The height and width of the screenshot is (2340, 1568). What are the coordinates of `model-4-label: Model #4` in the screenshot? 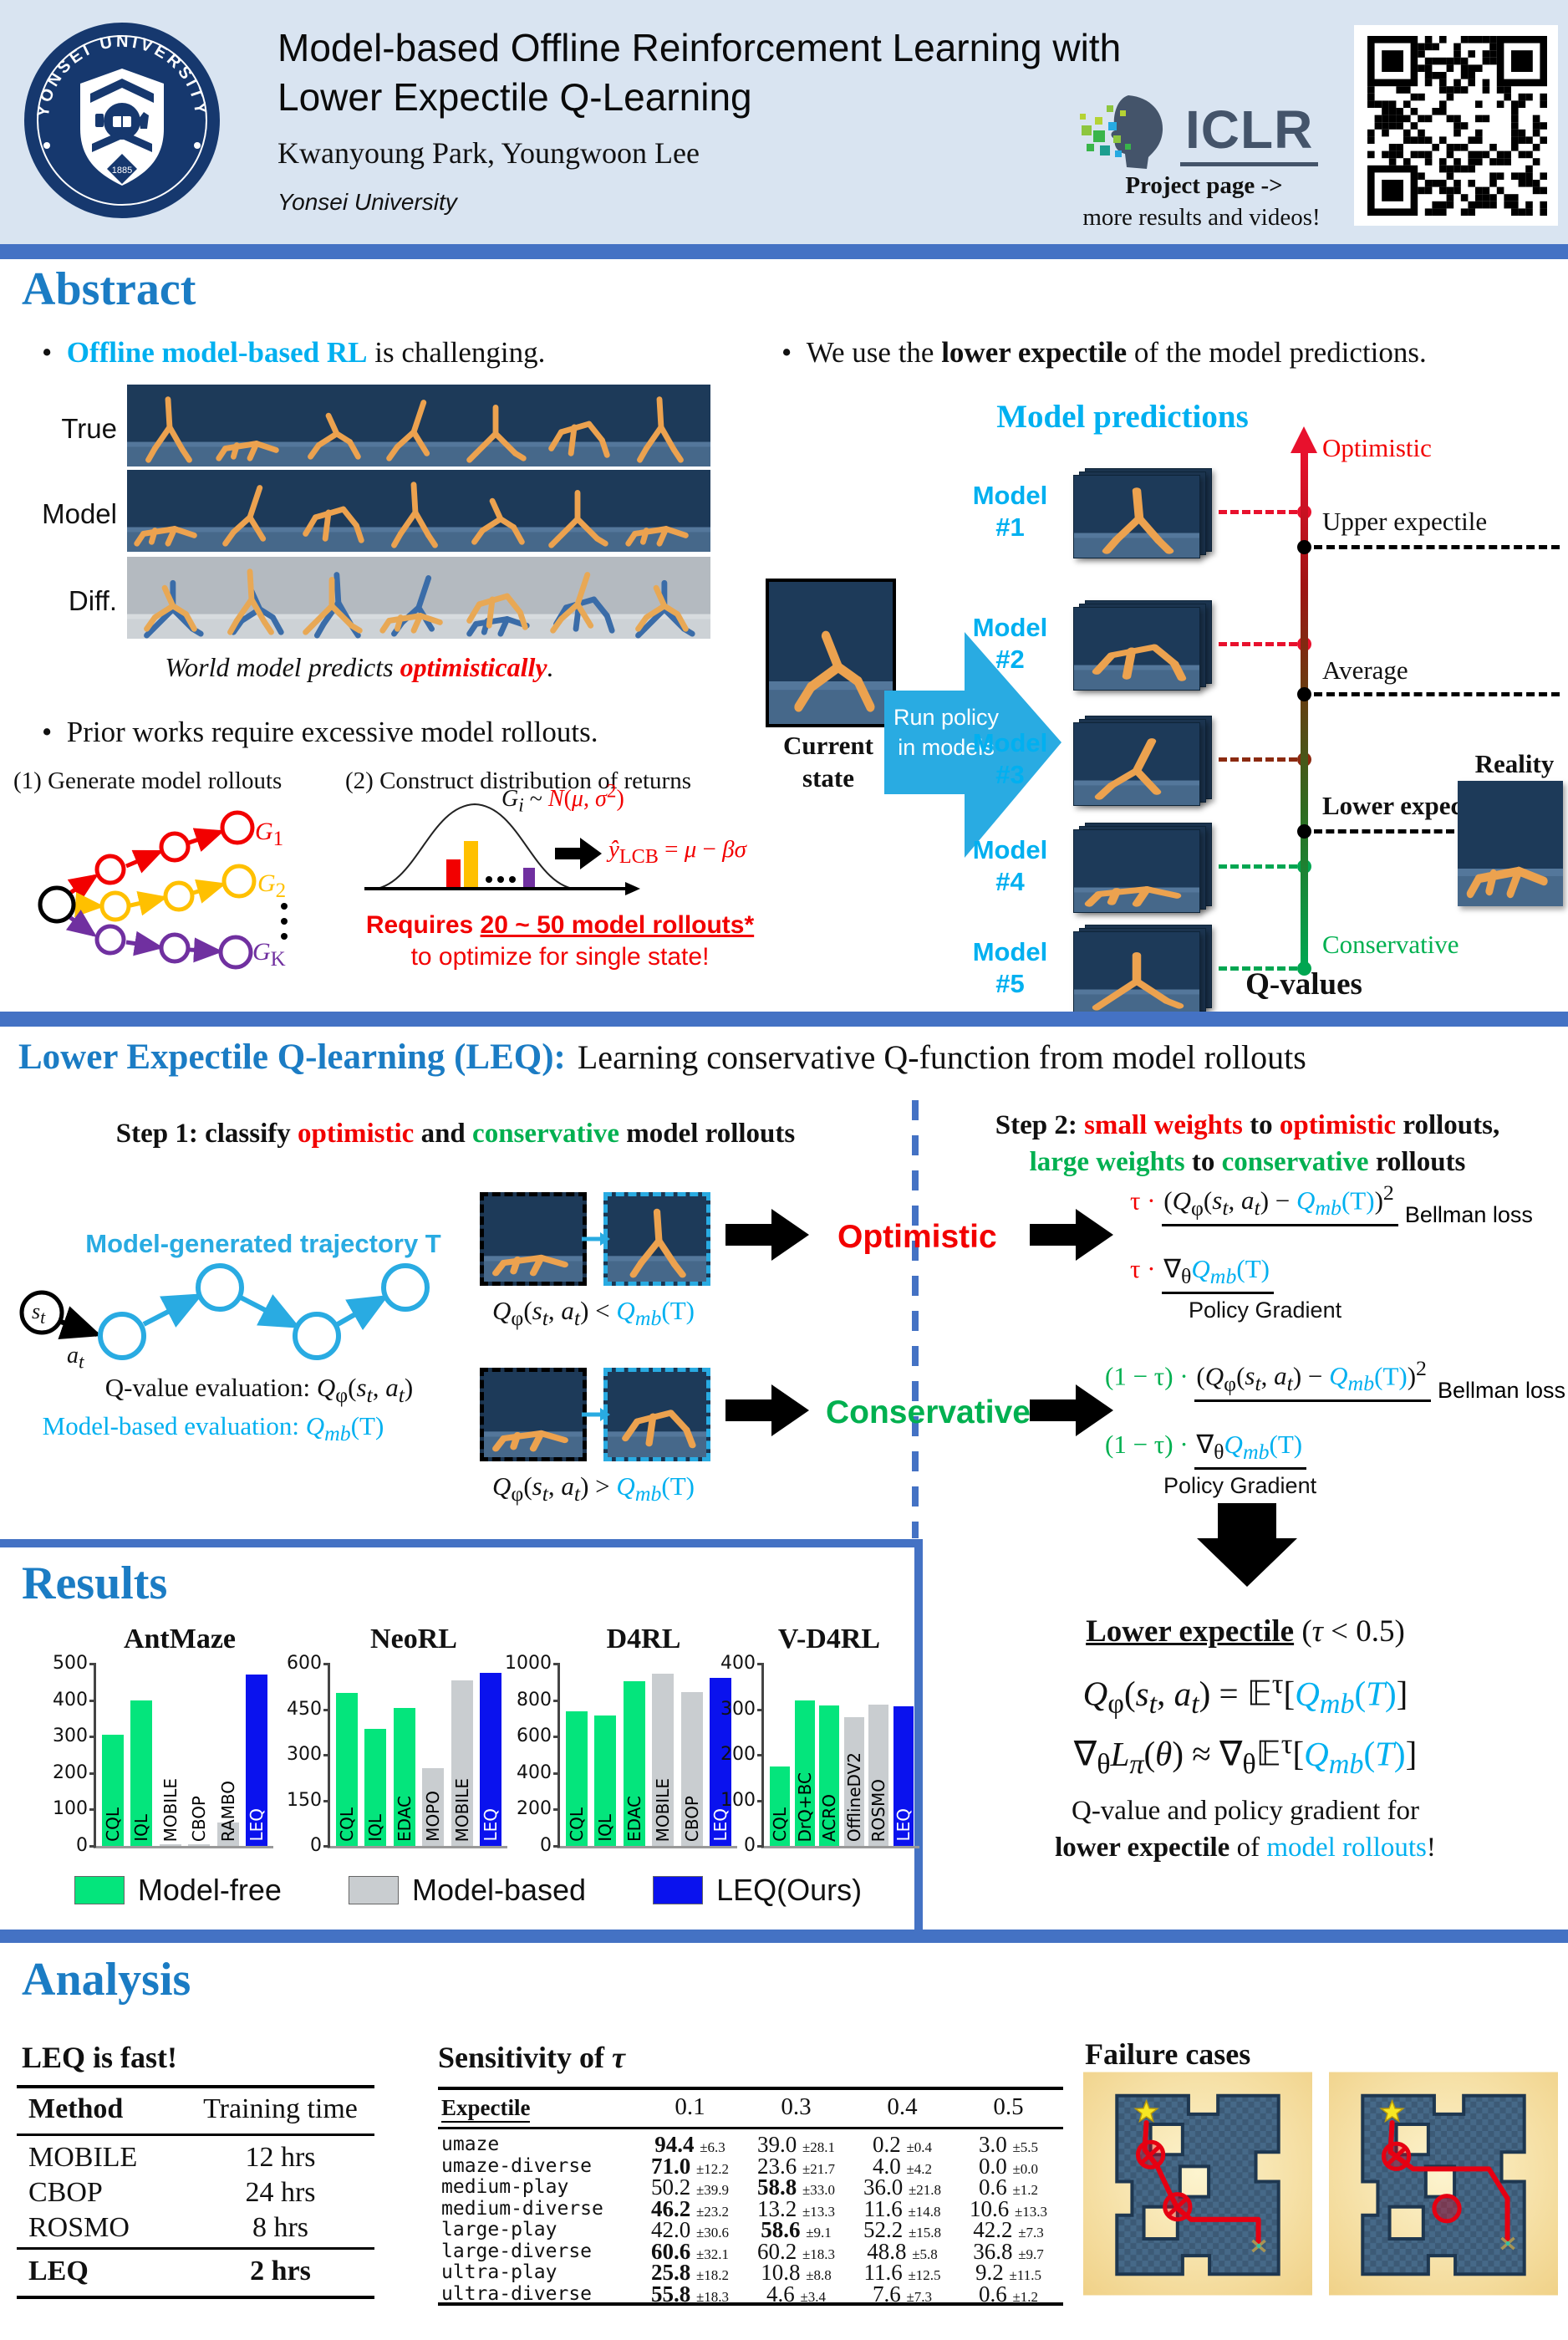 It's located at (1010, 865).